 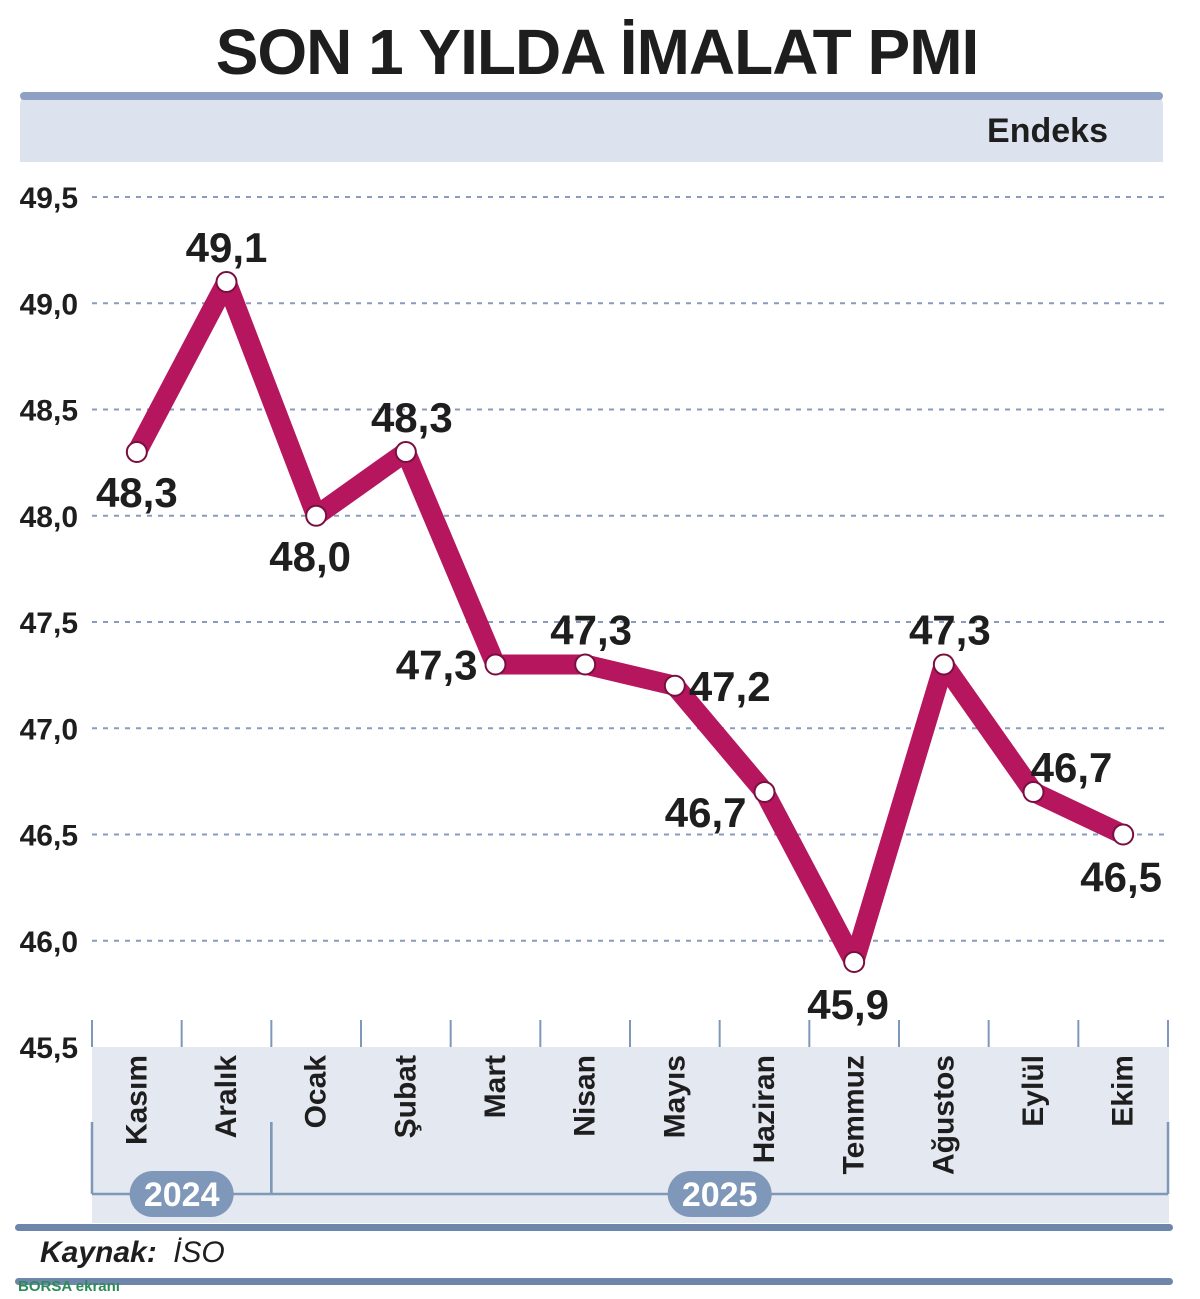 I want to click on x-tick-label: Mayıs, so click(x=674, y=1096).